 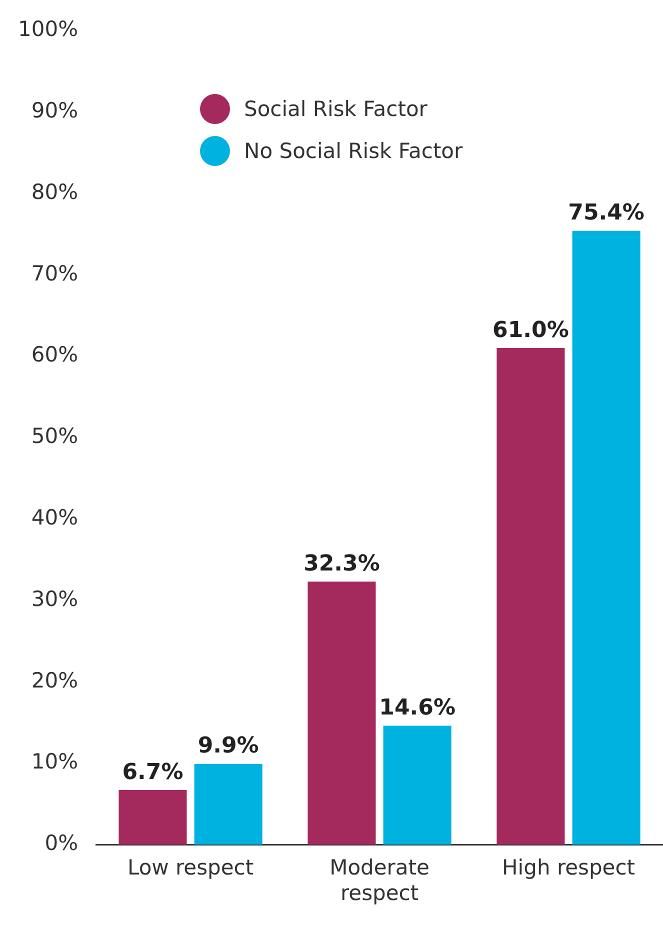 I want to click on y-tick-label: 50%, so click(x=54, y=436).